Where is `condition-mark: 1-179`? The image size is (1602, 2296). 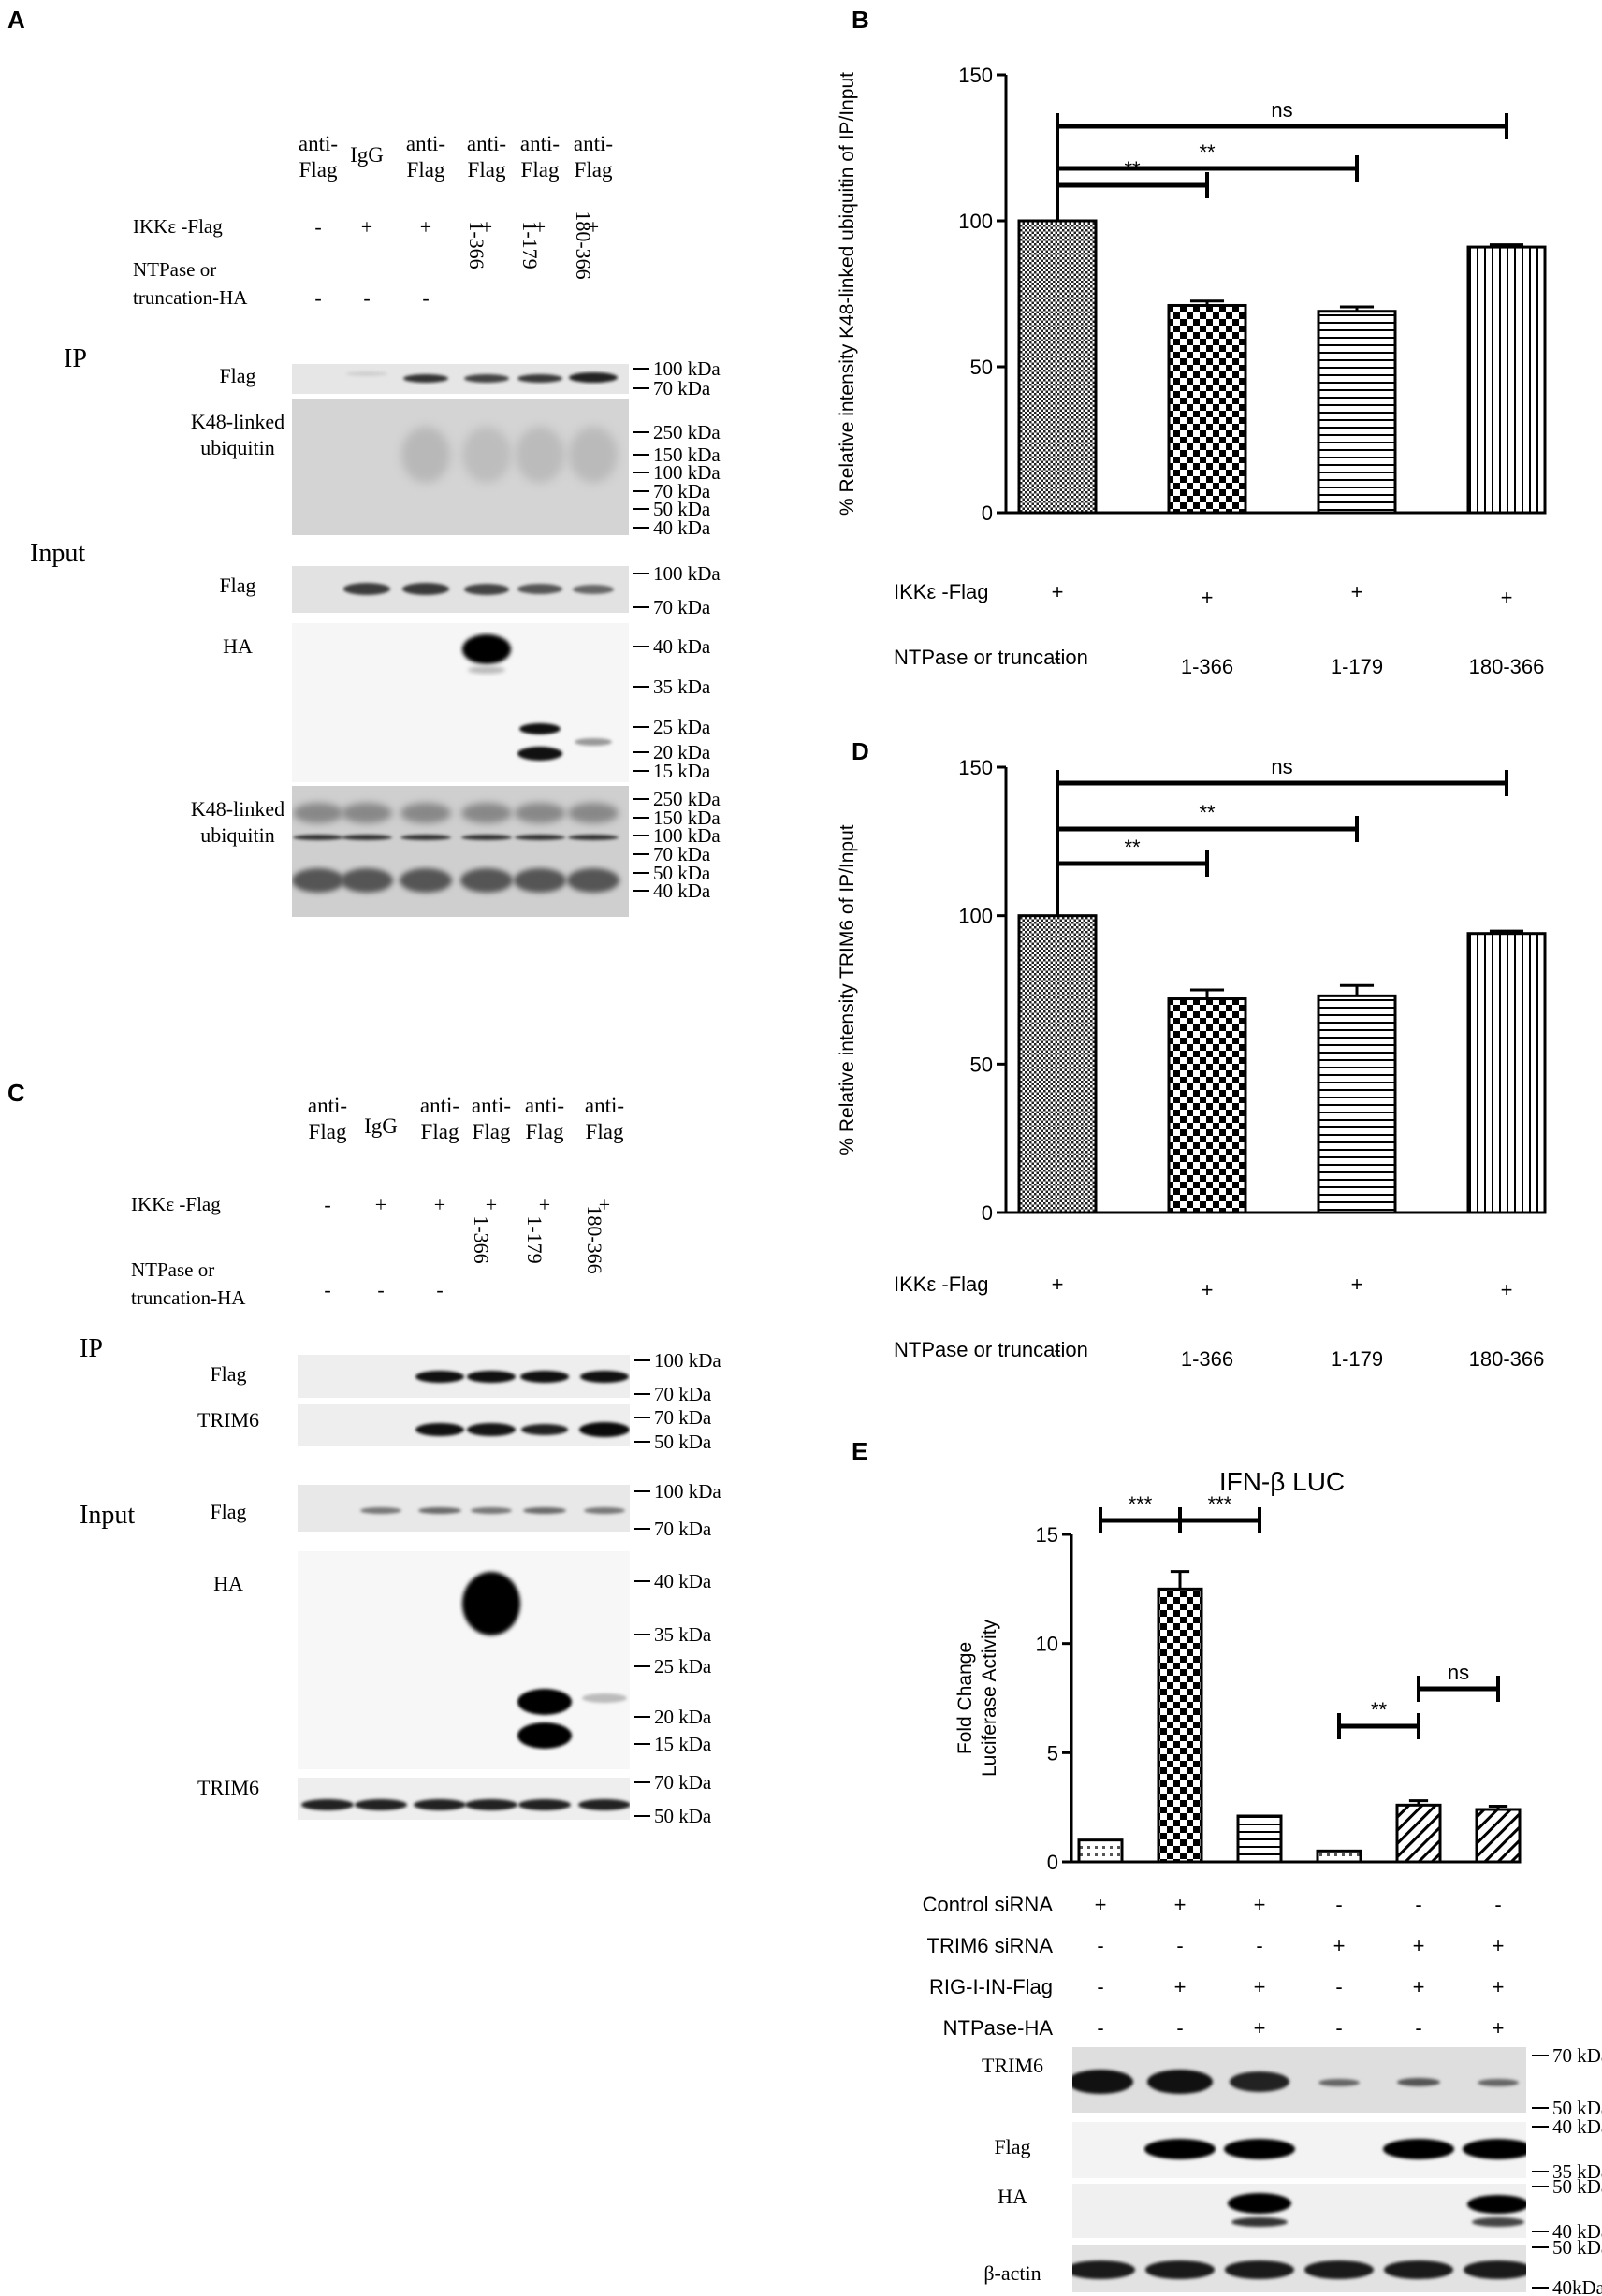 condition-mark: 1-179 is located at coordinates (1357, 1359).